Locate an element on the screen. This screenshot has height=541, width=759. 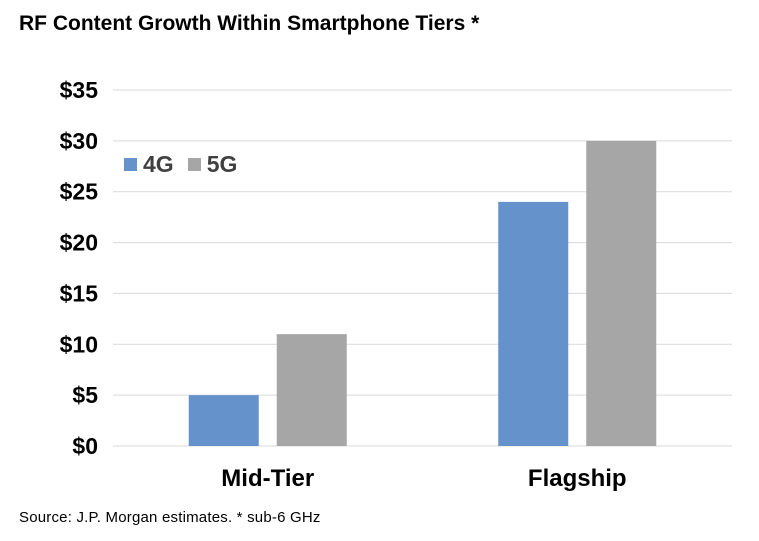
y-tick-label: $10 is located at coordinates (79, 344).